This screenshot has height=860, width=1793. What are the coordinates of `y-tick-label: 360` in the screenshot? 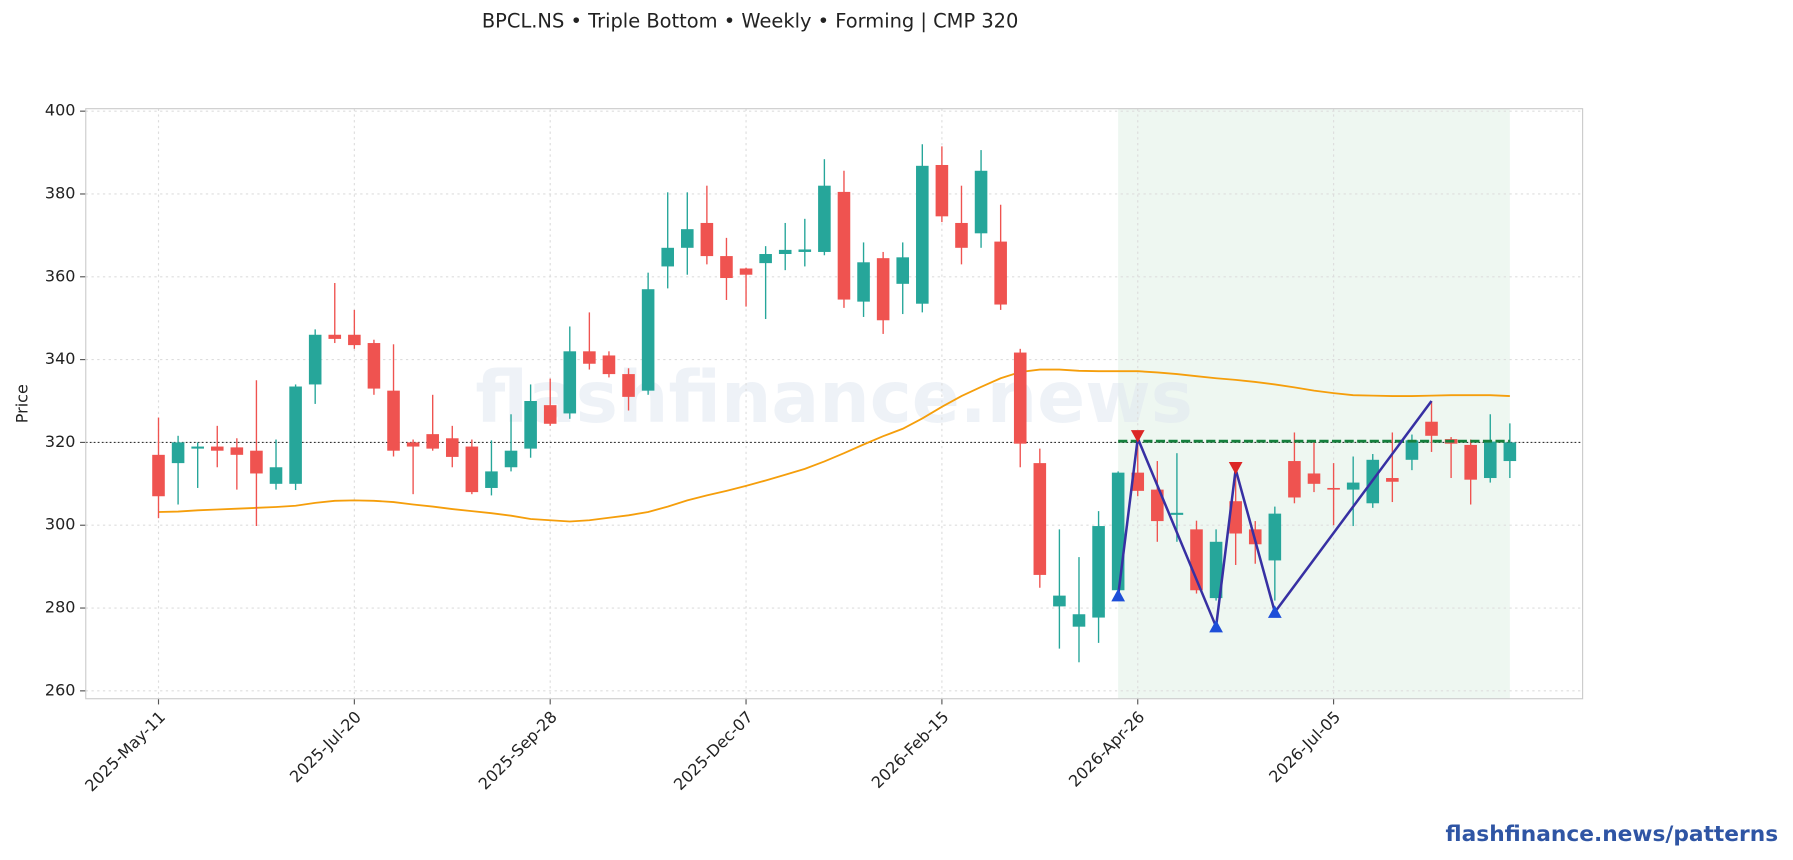 It's located at (60, 275).